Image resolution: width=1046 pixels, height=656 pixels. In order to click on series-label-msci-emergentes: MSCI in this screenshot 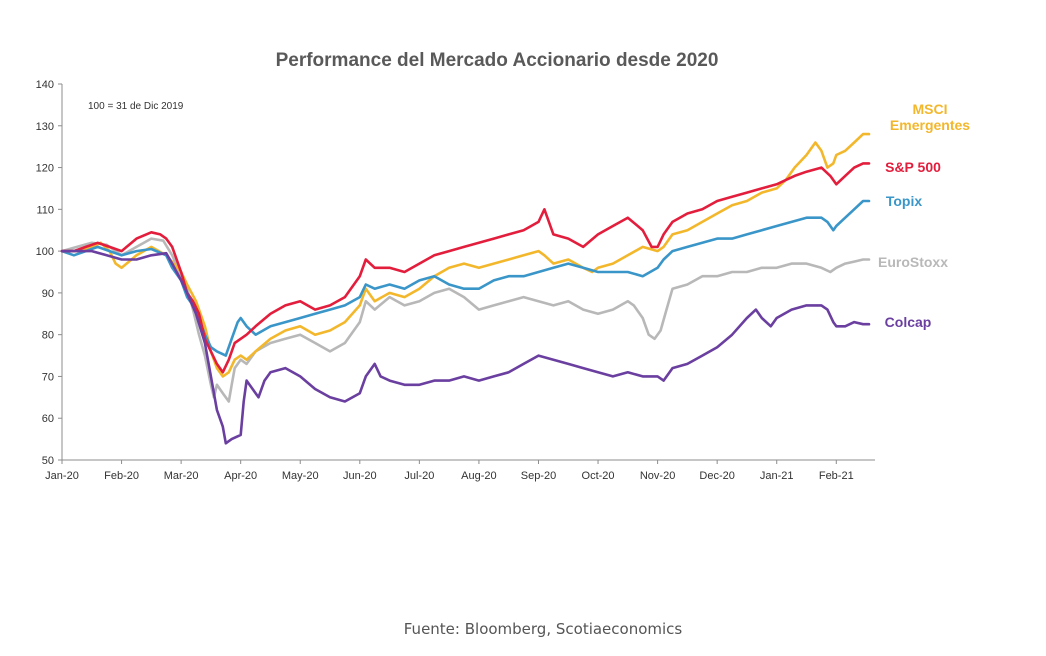, I will do `click(930, 109)`.